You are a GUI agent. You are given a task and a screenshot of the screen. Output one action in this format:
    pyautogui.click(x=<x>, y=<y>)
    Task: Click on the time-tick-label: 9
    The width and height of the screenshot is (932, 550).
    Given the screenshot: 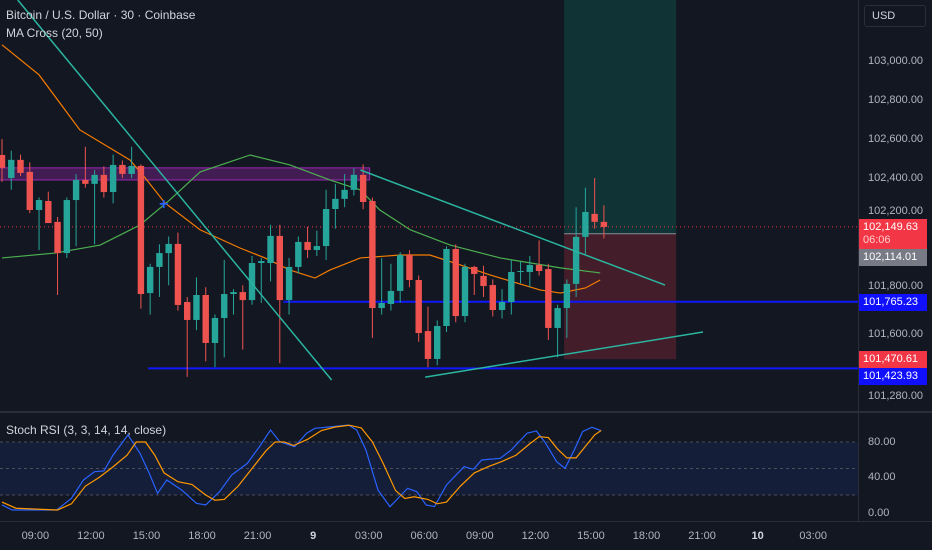 What is the action you would take?
    pyautogui.click(x=313, y=536)
    